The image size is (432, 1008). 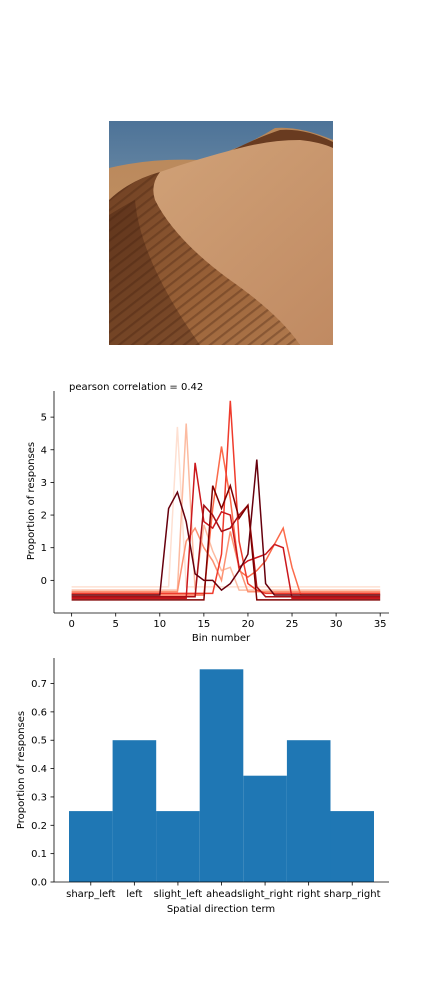 What do you see at coordinates (134, 894) in the screenshot?
I see `x-tick-label: left` at bounding box center [134, 894].